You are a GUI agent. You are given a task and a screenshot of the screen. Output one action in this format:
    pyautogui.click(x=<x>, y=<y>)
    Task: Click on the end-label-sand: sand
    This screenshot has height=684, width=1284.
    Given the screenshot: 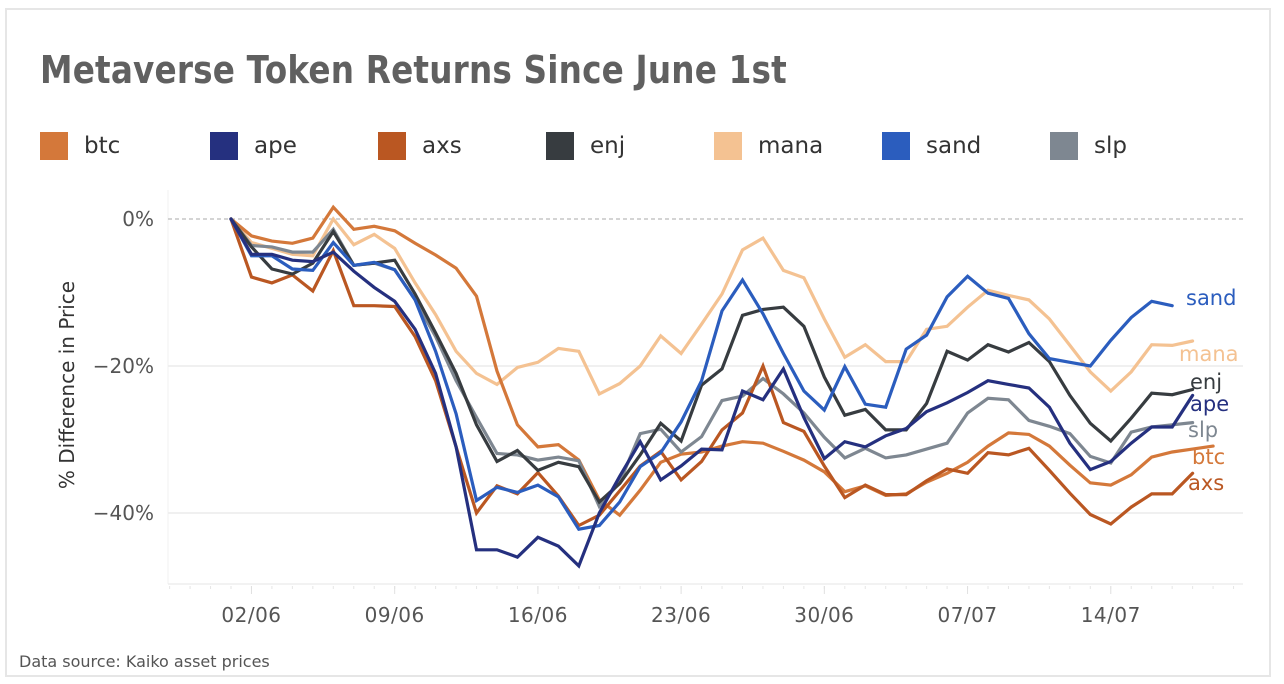 What is the action you would take?
    pyautogui.click(x=1211, y=298)
    